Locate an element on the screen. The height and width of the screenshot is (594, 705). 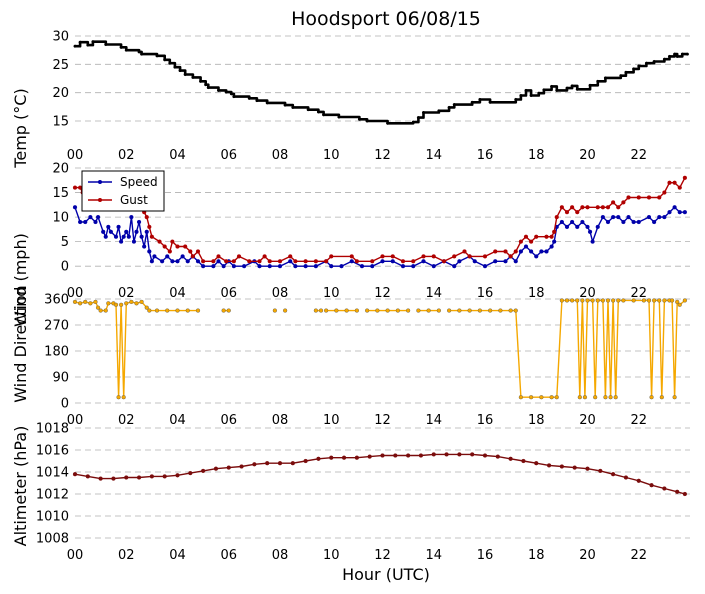
legend-box is located at coordinates (123, 191).